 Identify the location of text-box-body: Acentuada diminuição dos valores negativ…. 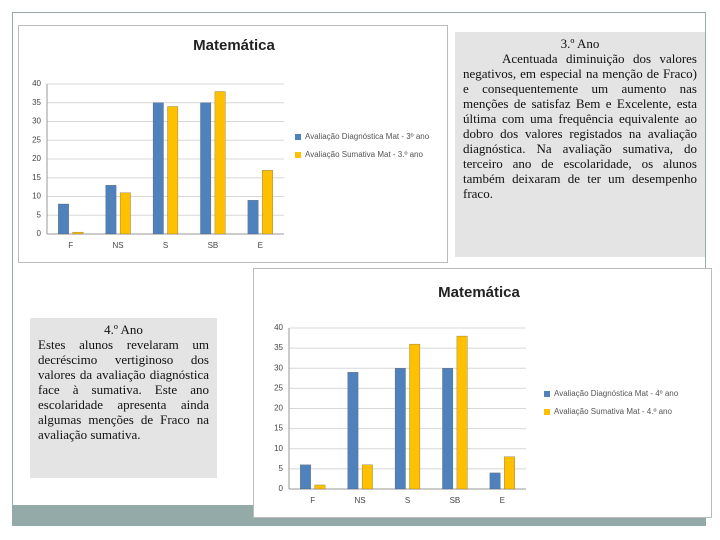
(580, 126).